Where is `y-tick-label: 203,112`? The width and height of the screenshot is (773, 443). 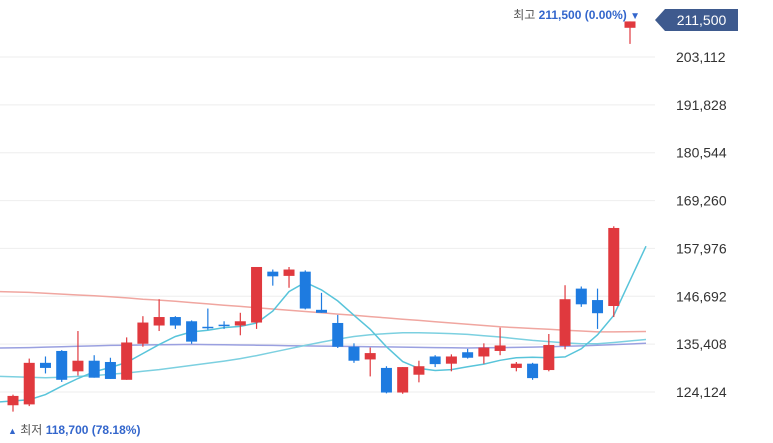
y-tick-label: 203,112 is located at coordinates (701, 57).